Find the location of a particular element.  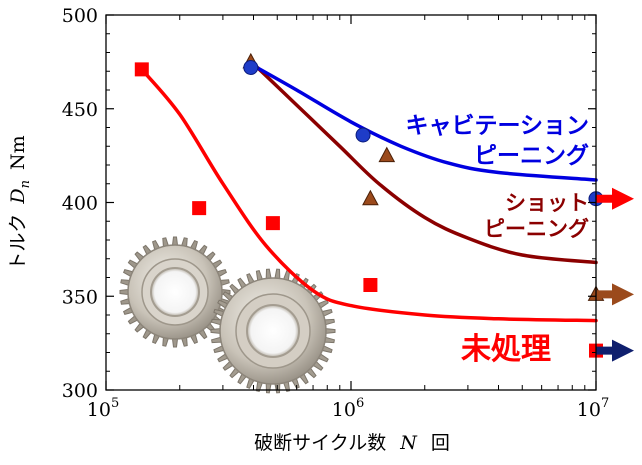

cavitation-peening-fit-curve is located at coordinates (424, 122).